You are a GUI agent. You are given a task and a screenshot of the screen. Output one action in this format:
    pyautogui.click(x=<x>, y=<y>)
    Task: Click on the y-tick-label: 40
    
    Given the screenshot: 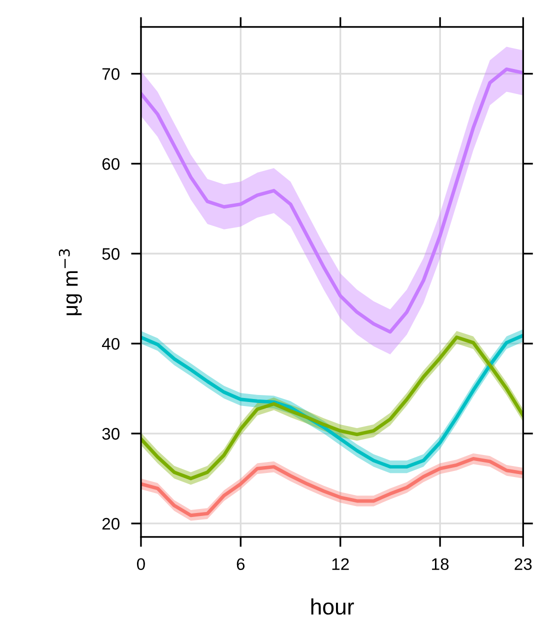 What is the action you would take?
    pyautogui.click(x=111, y=344)
    